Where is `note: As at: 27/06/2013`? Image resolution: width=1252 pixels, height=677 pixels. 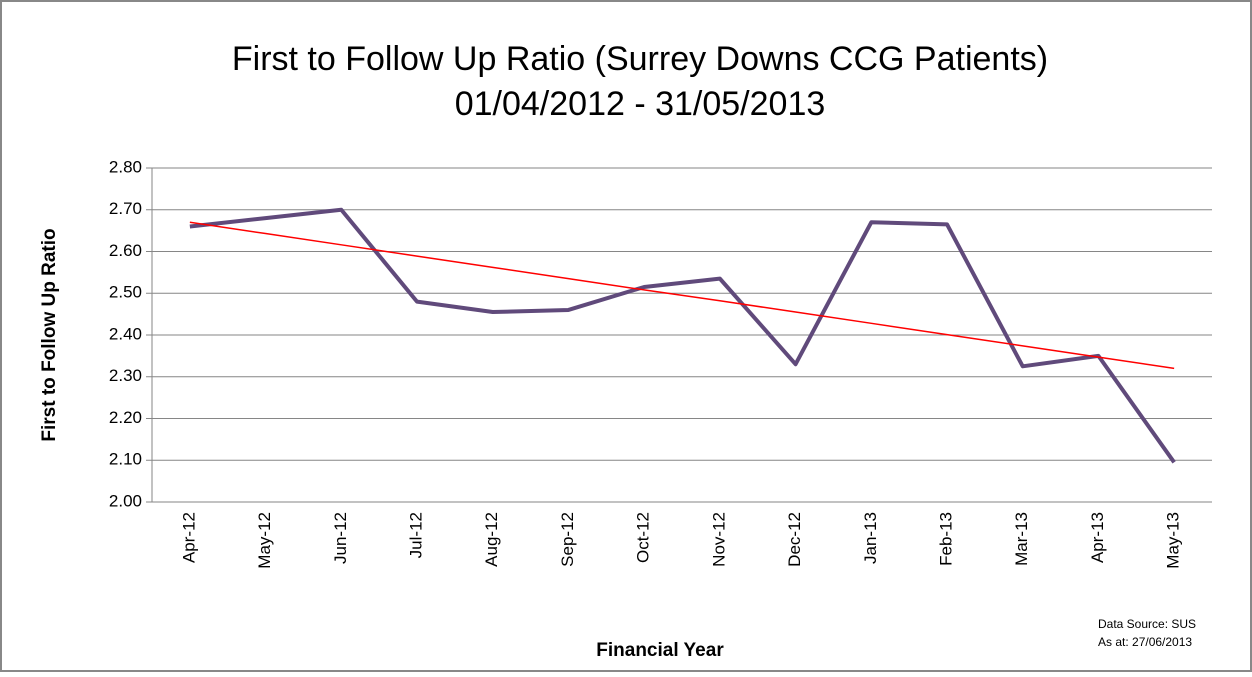
note: As at: 27/06/2013 is located at coordinates (1145, 642).